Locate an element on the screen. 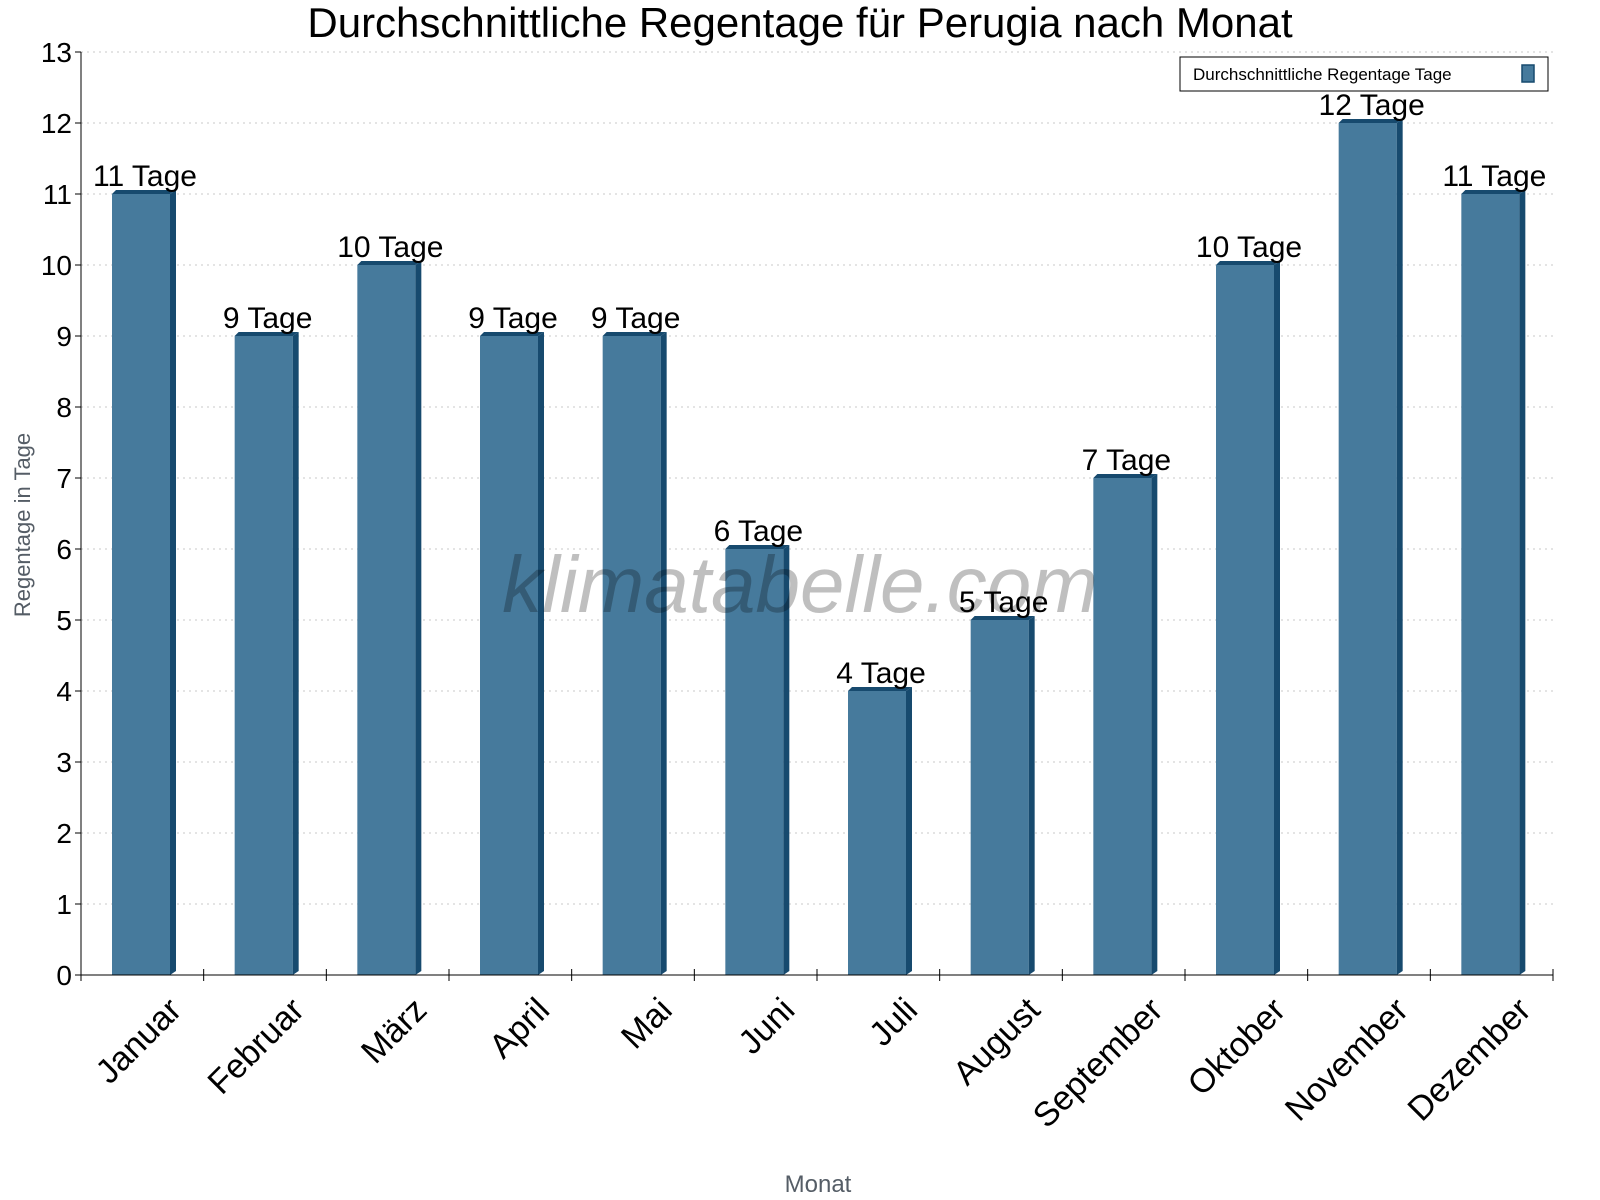 This screenshot has height=1200, width=1600. bar-februar is located at coordinates (266, 653).